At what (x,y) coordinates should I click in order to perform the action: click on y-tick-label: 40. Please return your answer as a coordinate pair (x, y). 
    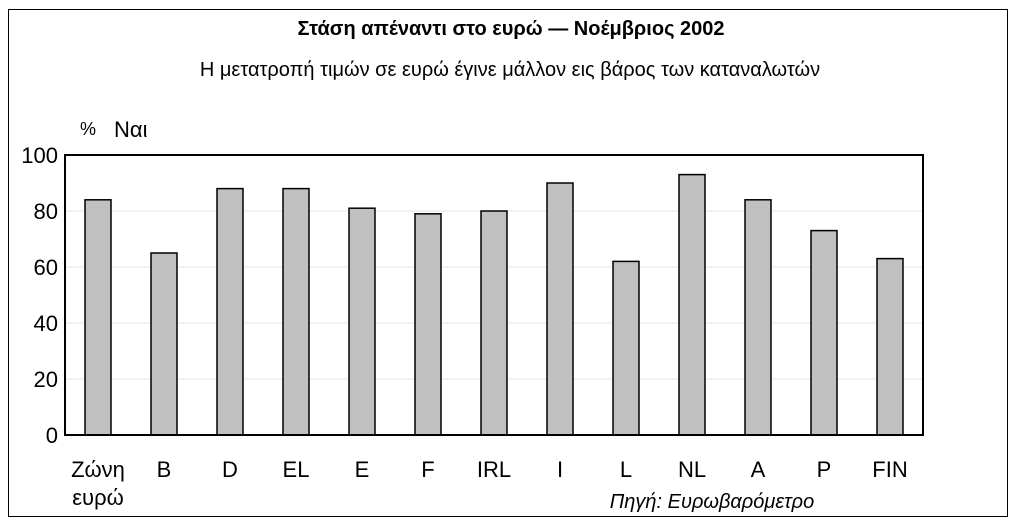
    Looking at the image, I should click on (46, 323).